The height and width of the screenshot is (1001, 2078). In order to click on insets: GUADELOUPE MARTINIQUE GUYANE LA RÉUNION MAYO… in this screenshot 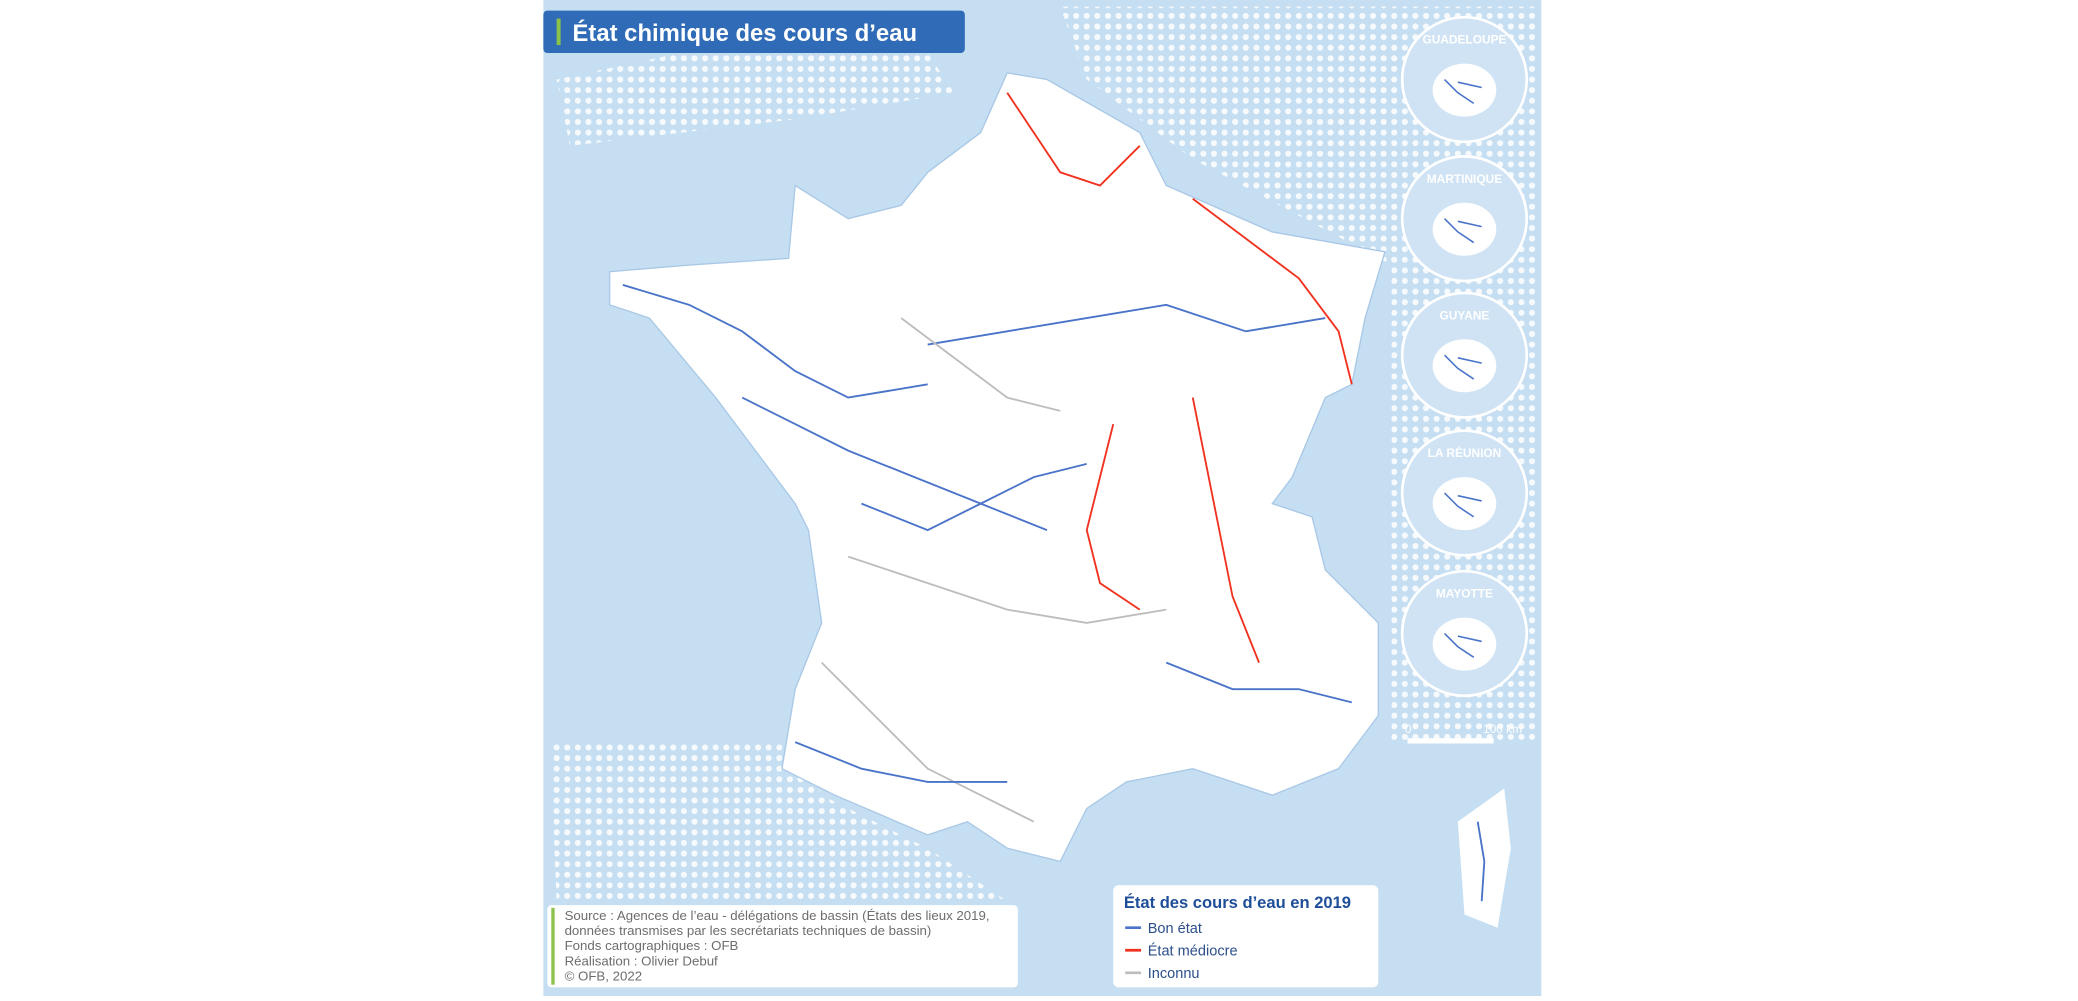, I will do `click(1464, 356)`.